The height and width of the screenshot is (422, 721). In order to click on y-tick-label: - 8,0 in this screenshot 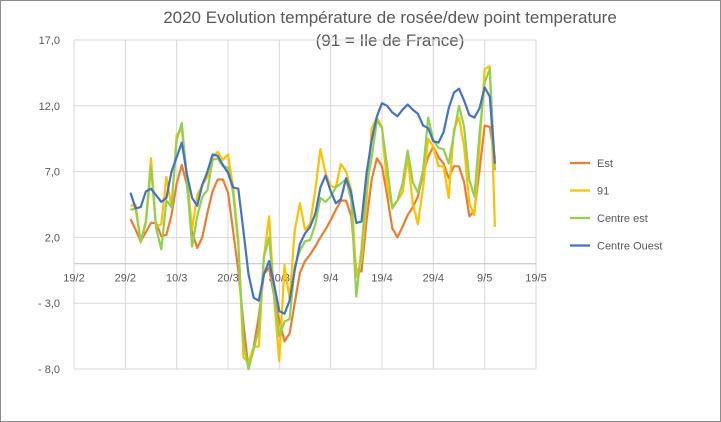, I will do `click(49, 370)`.